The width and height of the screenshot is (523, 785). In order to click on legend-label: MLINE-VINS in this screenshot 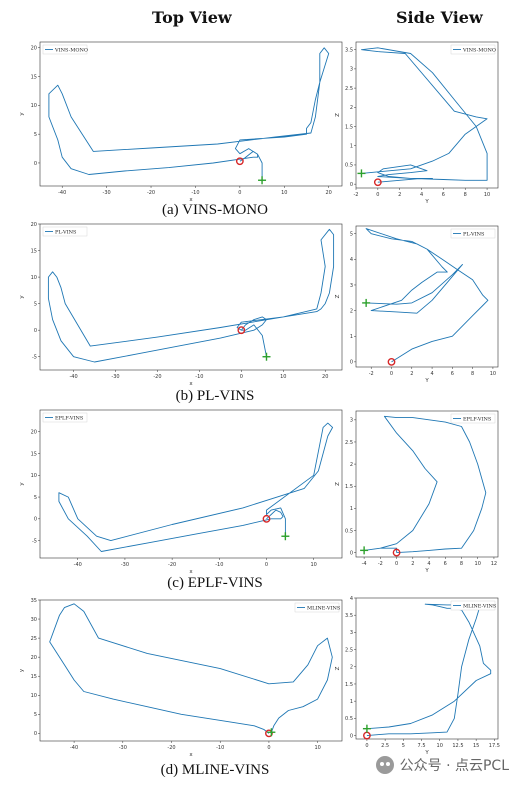, I will do `click(480, 606)`.